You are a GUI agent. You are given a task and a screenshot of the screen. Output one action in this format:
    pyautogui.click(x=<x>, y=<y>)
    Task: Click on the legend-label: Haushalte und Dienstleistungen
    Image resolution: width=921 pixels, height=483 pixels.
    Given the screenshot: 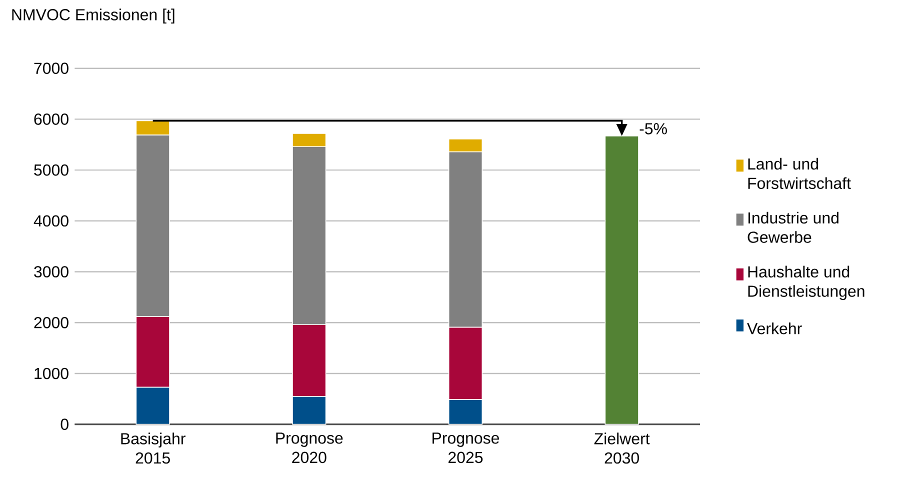 What is the action you would take?
    pyautogui.click(x=806, y=283)
    